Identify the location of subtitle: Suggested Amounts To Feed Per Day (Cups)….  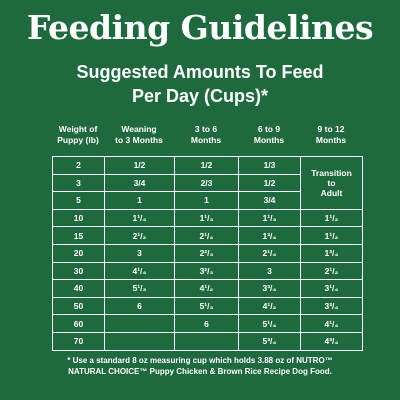
(200, 84).